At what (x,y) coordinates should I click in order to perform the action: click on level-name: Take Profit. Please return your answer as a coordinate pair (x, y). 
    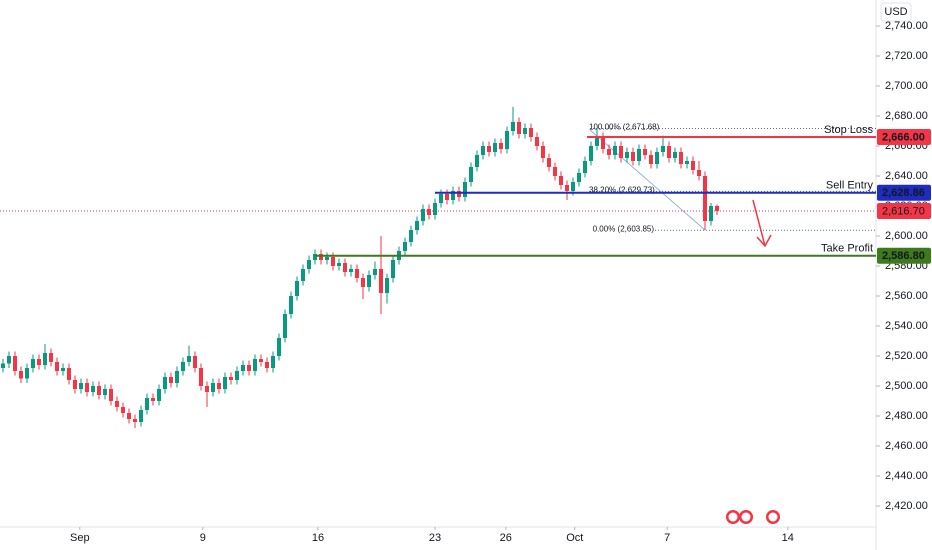
    Looking at the image, I should click on (847, 249).